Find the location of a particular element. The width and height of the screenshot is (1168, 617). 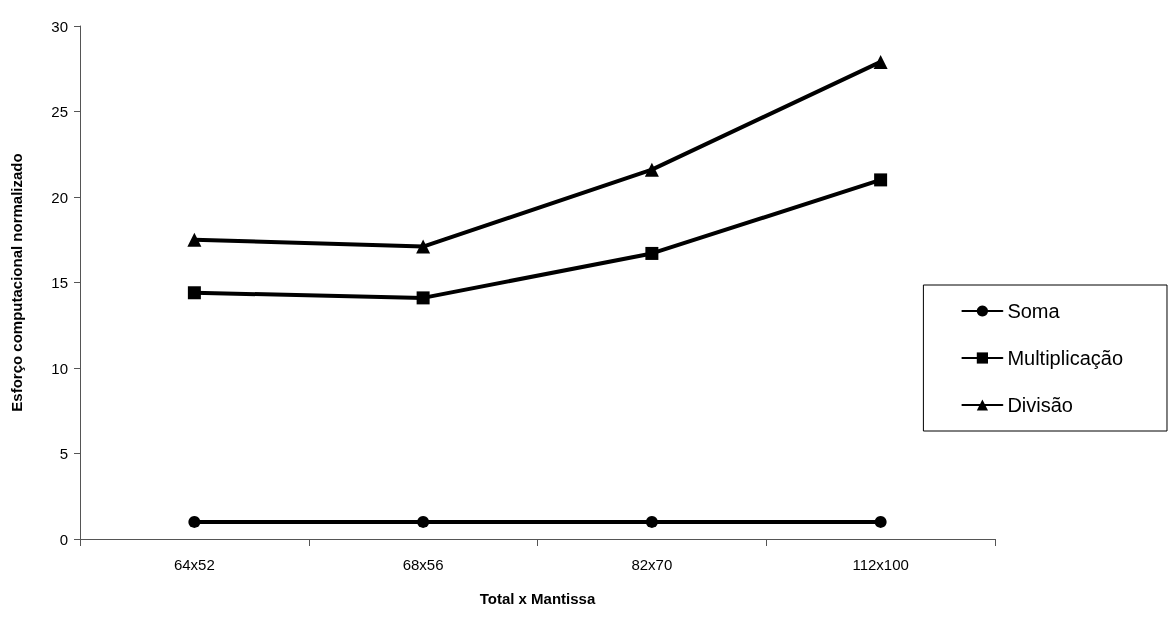

y-tick-label: 0 is located at coordinates (63, 539).